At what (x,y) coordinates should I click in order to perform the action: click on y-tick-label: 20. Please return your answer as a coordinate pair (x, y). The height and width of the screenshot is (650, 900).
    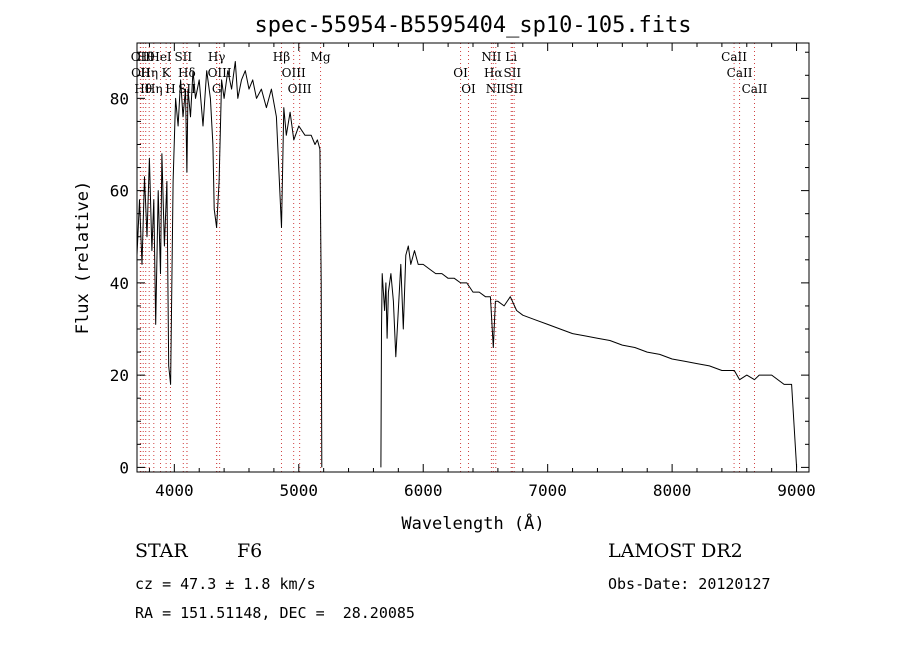
    Looking at the image, I should click on (119, 375).